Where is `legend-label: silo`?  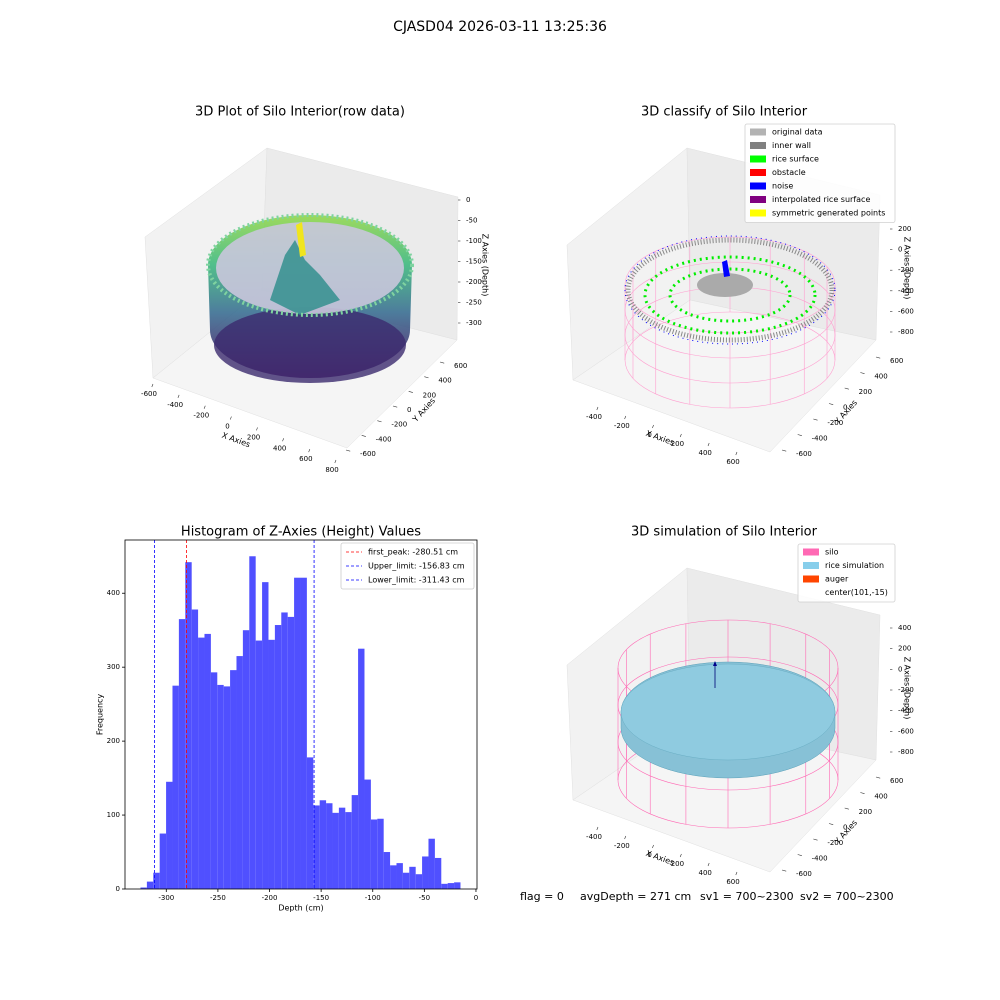
legend-label: silo is located at coordinates (832, 552).